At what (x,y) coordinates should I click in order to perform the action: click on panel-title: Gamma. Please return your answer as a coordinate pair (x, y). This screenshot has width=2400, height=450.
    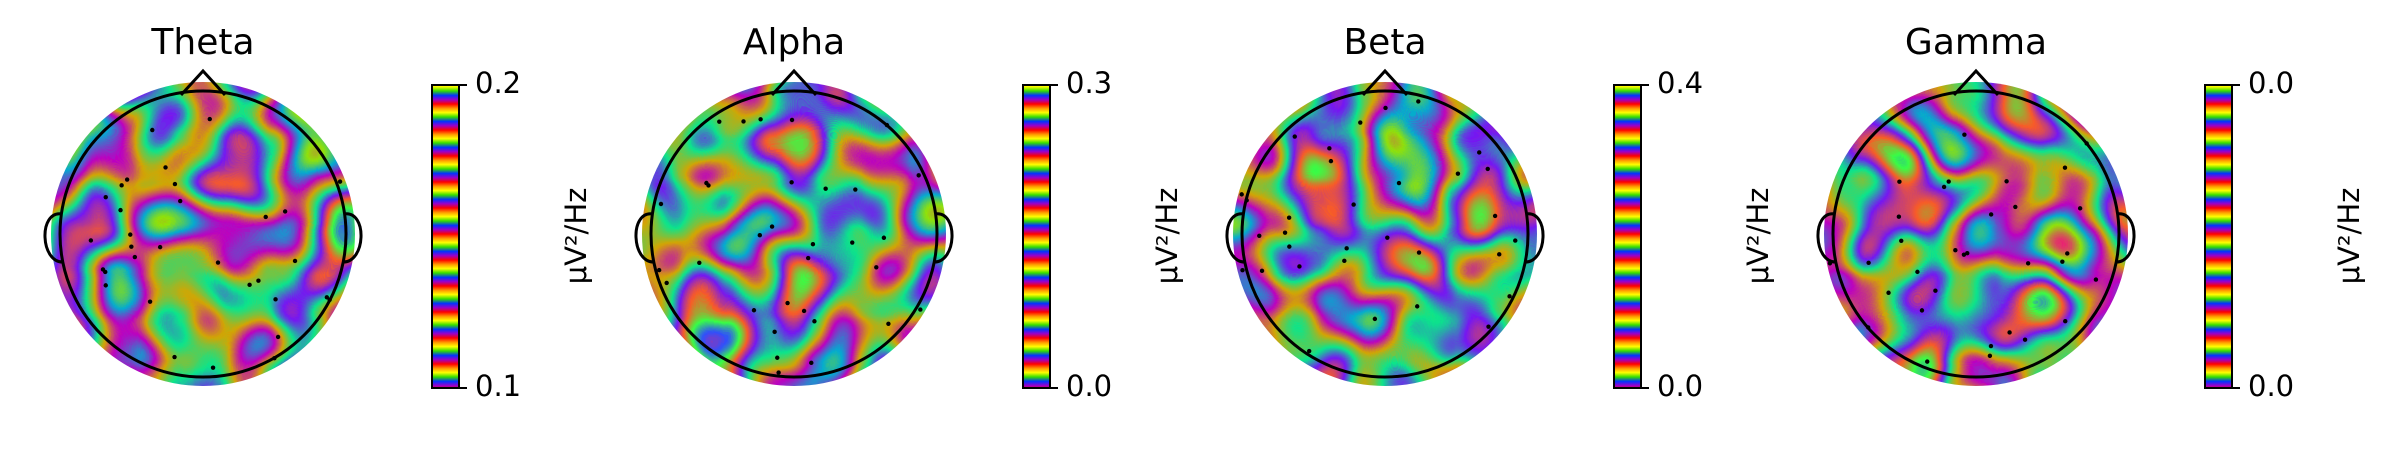
    Looking at the image, I should click on (1976, 42).